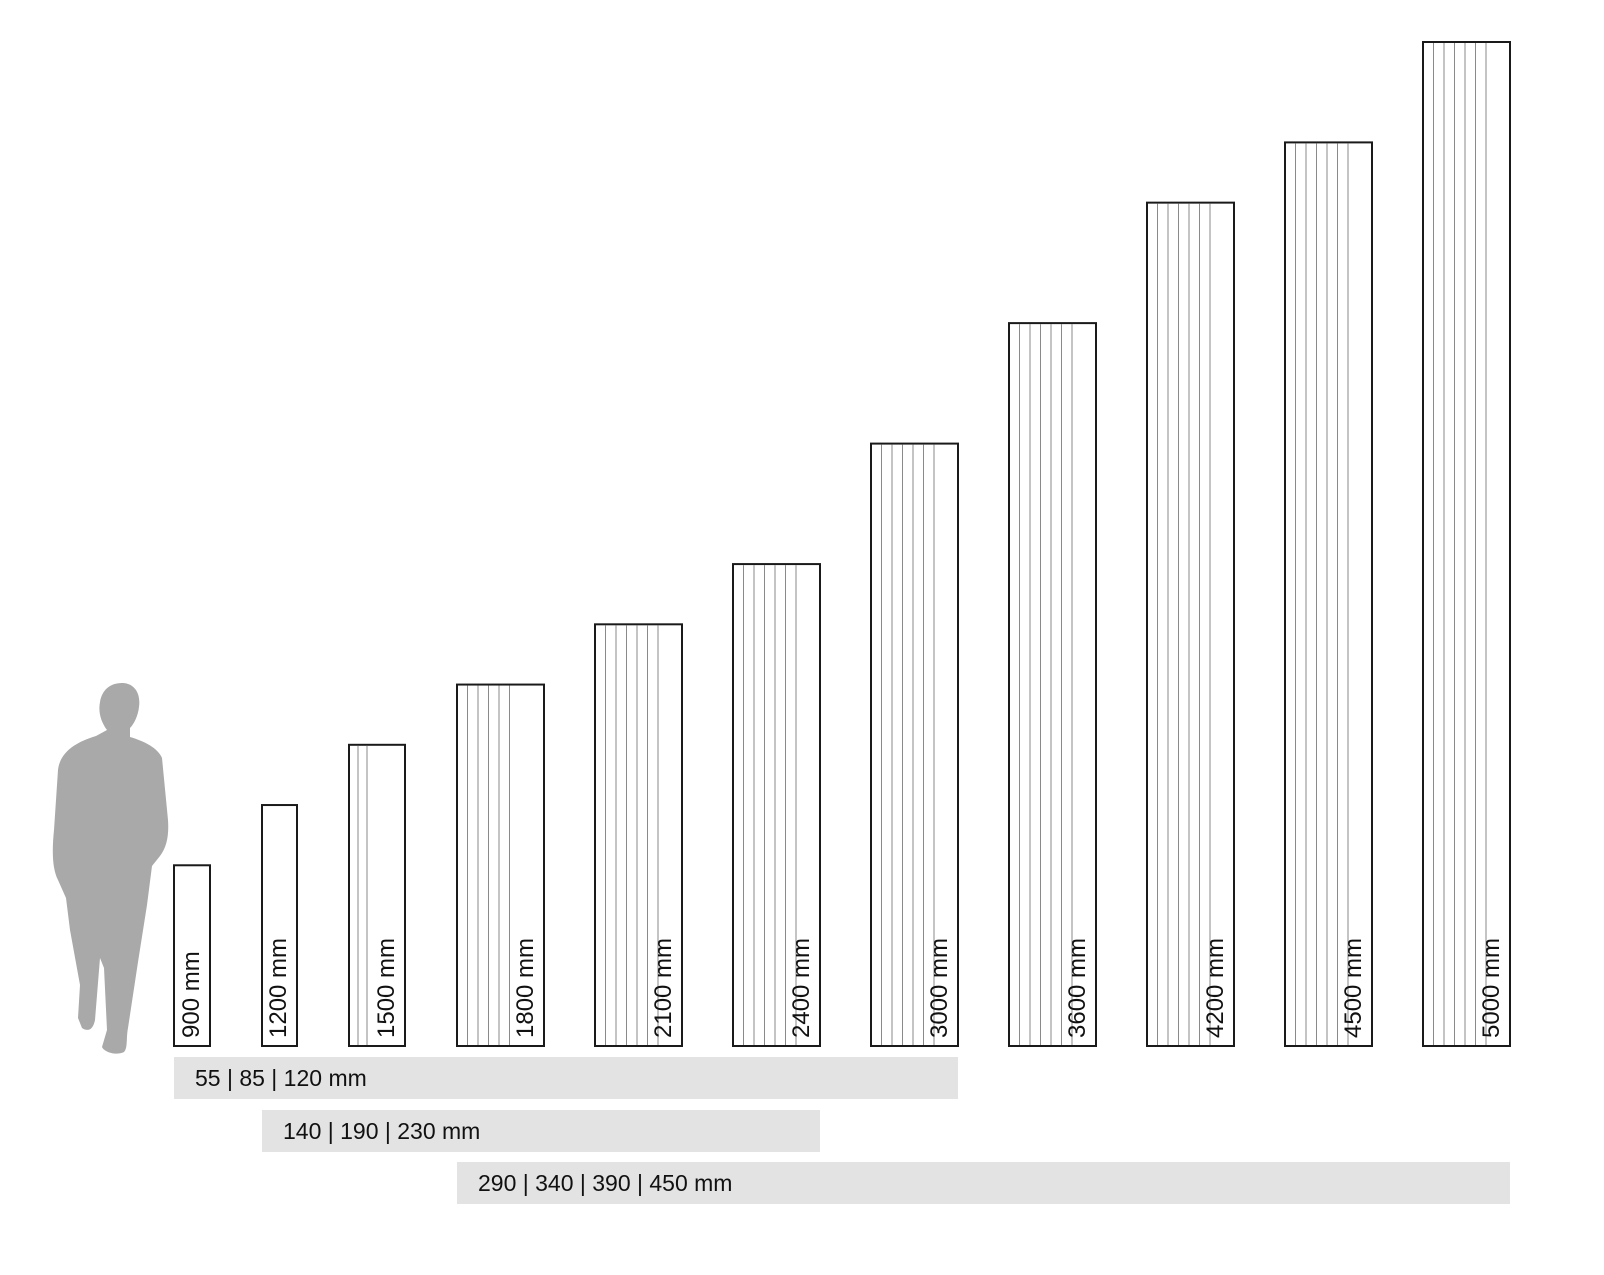  I want to click on panel-4200: 4200 mm, so click(1190, 624).